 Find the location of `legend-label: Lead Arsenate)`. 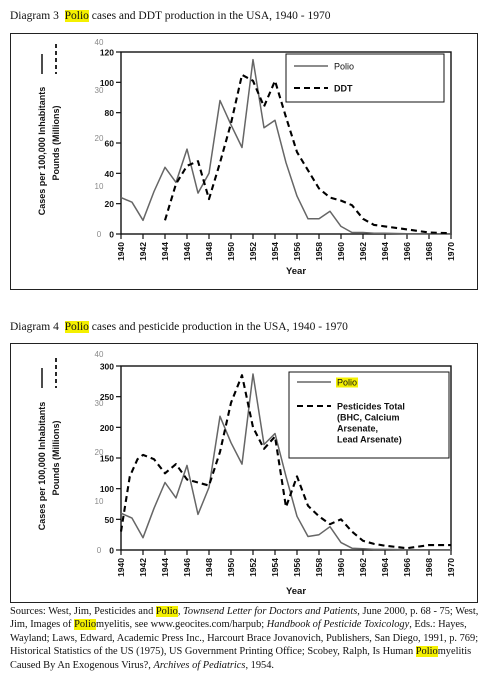

legend-label: Lead Arsenate) is located at coordinates (369, 440).